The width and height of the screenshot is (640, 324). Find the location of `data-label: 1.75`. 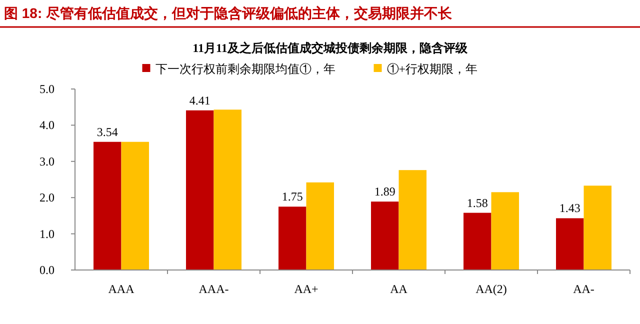

data-label: 1.75 is located at coordinates (292, 197).